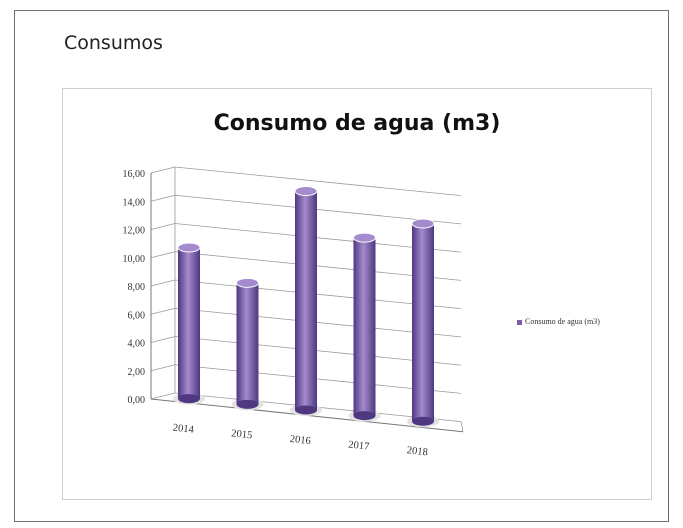 Image resolution: width=683 pixels, height=528 pixels. Describe the element at coordinates (357, 123) in the screenshot. I see `chart-title: Consumo de agua (m3)` at that location.